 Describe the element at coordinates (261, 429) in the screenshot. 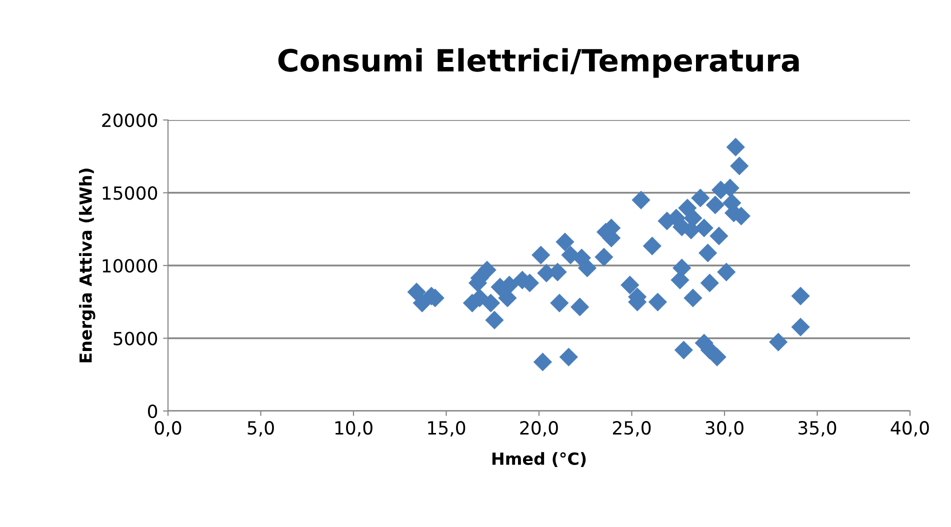

I see `x-tick-label: 5,0` at that location.